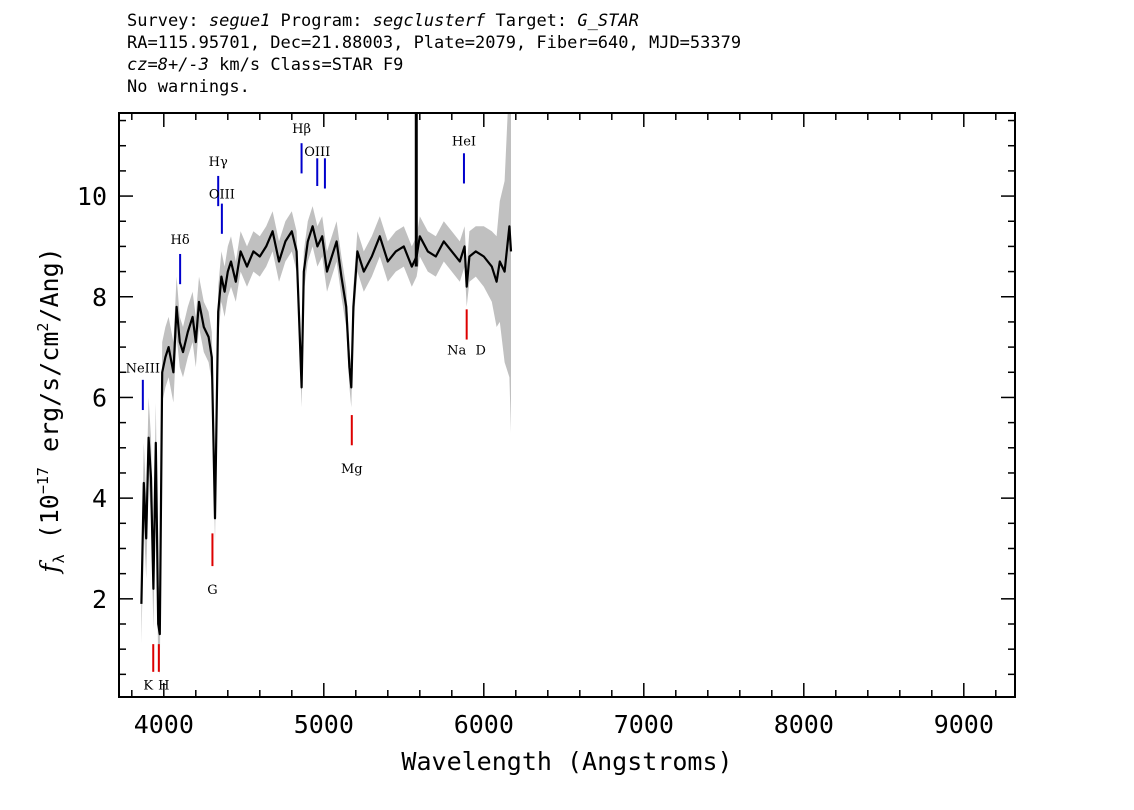 This screenshot has width=1134, height=810. Describe the element at coordinates (429, 21) in the screenshot. I see `program-value: segclusterf` at that location.